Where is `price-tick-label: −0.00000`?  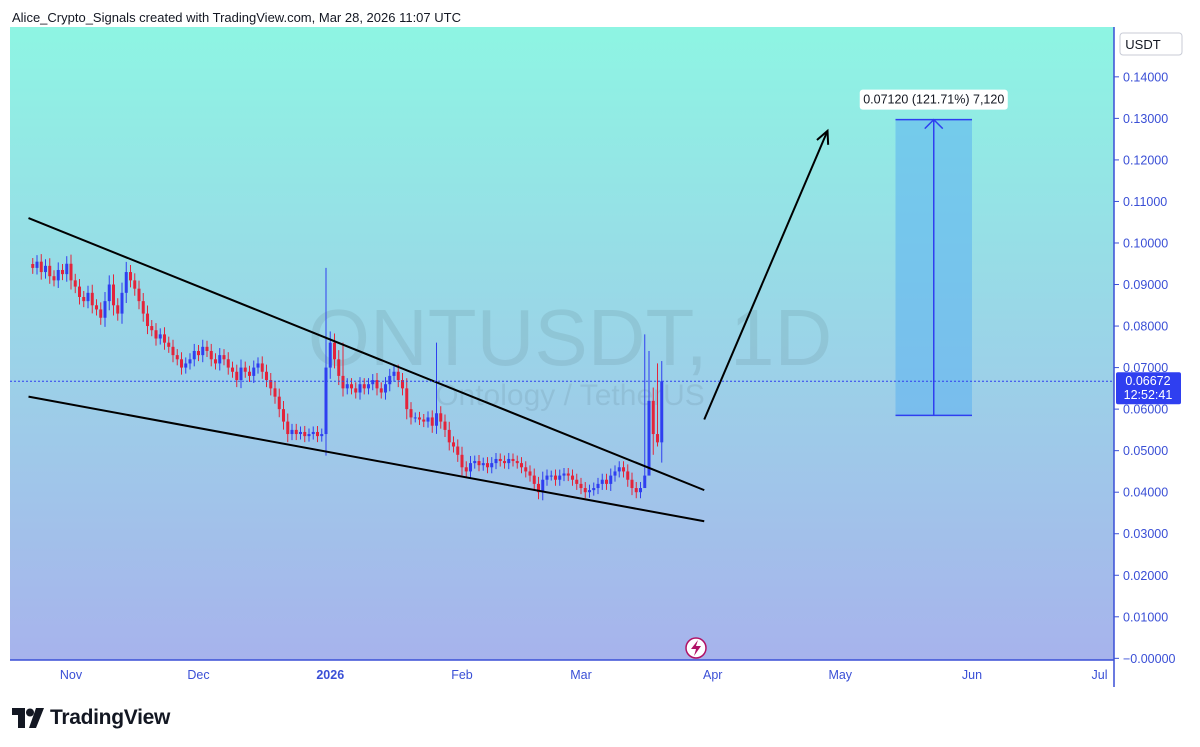 price-tick-label: −0.00000 is located at coordinates (1149, 659).